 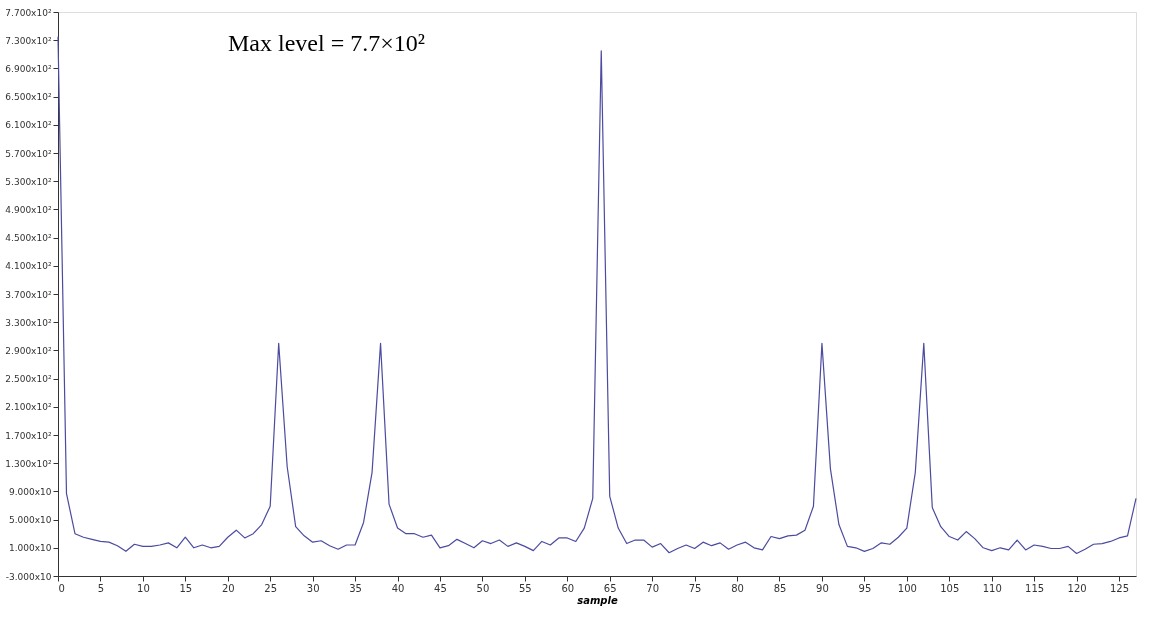 What do you see at coordinates (610, 588) in the screenshot?
I see `x-tick-label: 65` at bounding box center [610, 588].